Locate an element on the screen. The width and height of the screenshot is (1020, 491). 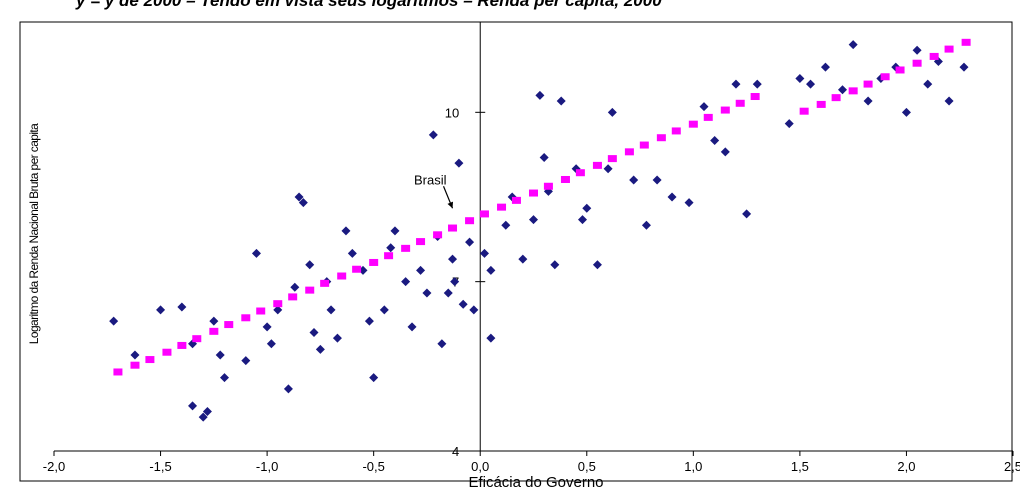
x-tick-label: 1,5 is located at coordinates (800, 466).